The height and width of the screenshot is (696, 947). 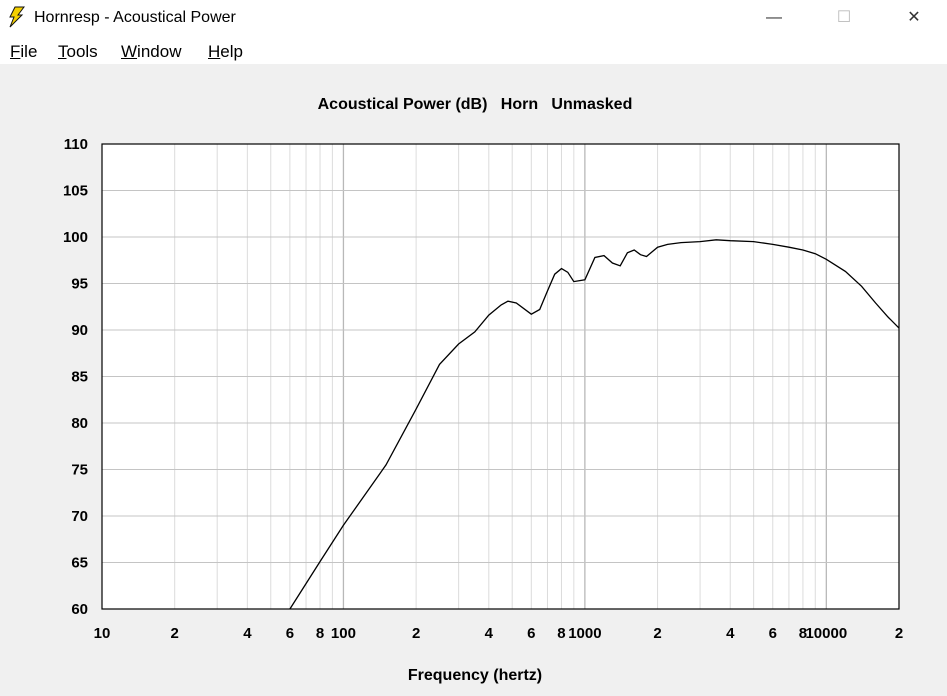 I want to click on menu-file-accel: F, so click(x=15, y=51).